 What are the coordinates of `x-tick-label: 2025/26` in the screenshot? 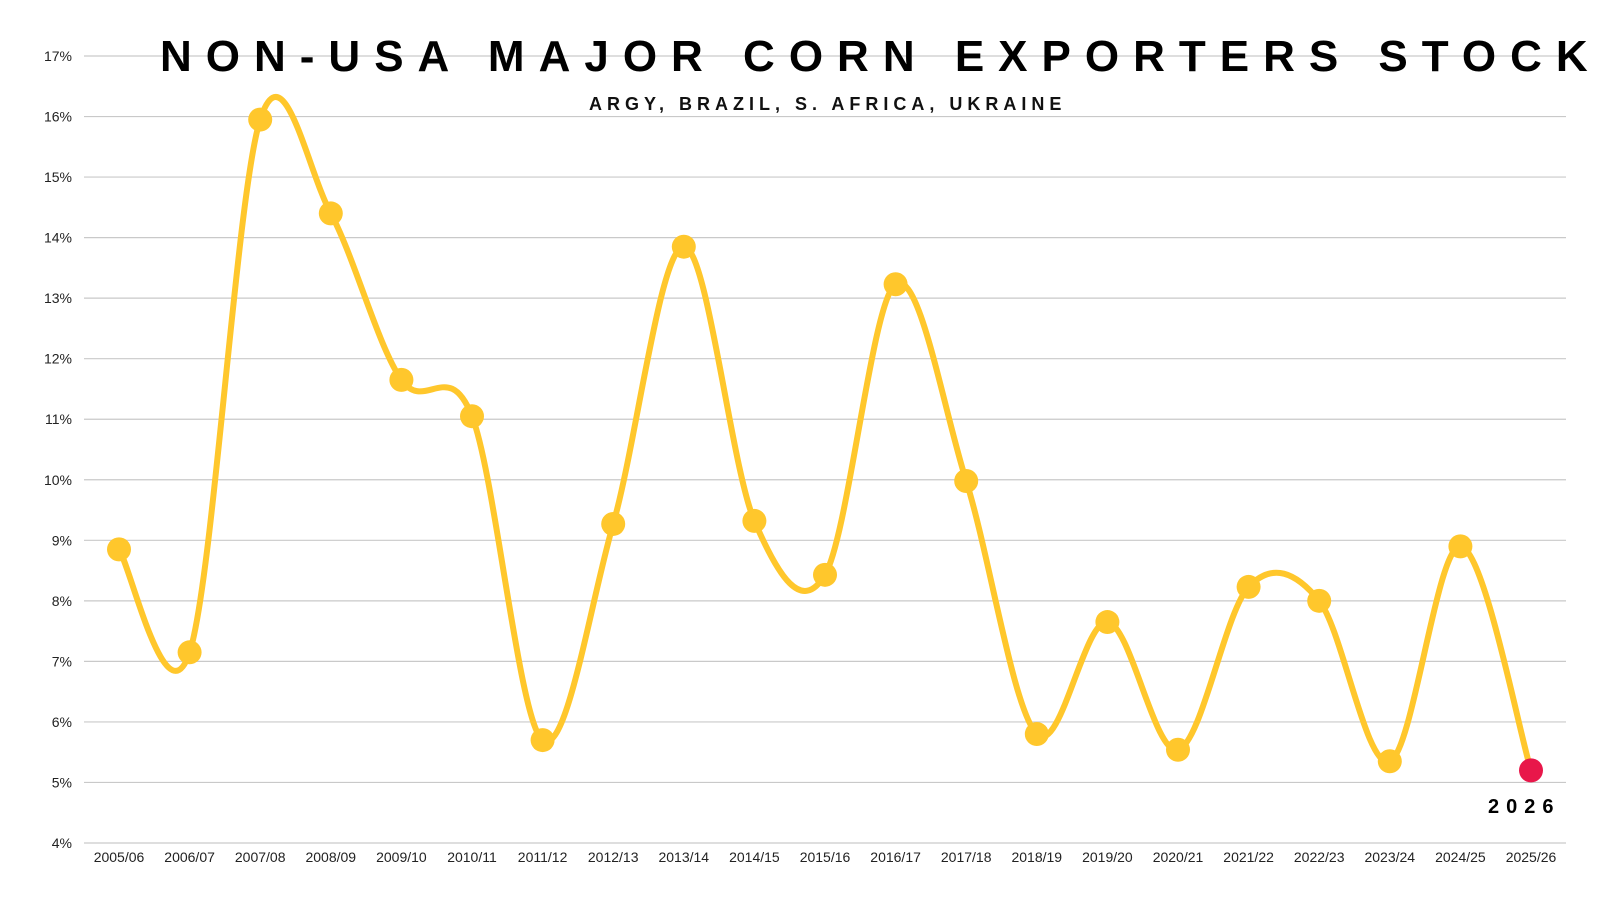 It's located at (1531, 857).